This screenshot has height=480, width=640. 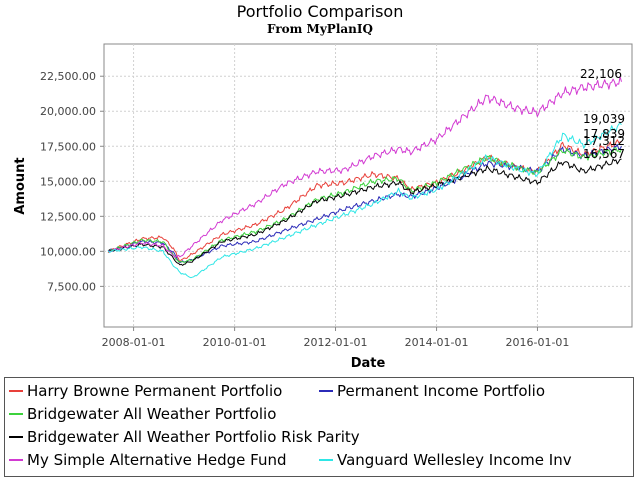 What do you see at coordinates (320, 11) in the screenshot?
I see `chart-title: Portfolio Comparison` at bounding box center [320, 11].